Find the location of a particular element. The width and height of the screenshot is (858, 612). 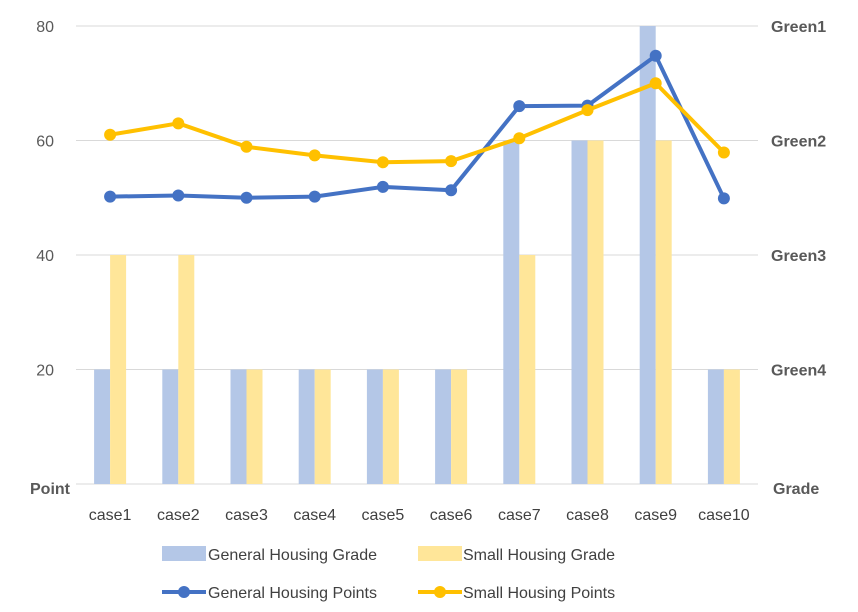

x-tick-label: case8 is located at coordinates (587, 515).